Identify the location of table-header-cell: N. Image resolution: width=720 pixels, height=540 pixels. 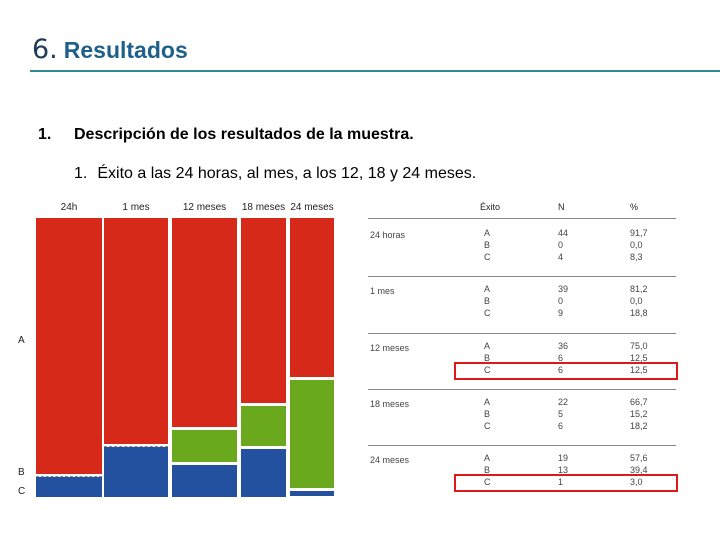
(561, 207).